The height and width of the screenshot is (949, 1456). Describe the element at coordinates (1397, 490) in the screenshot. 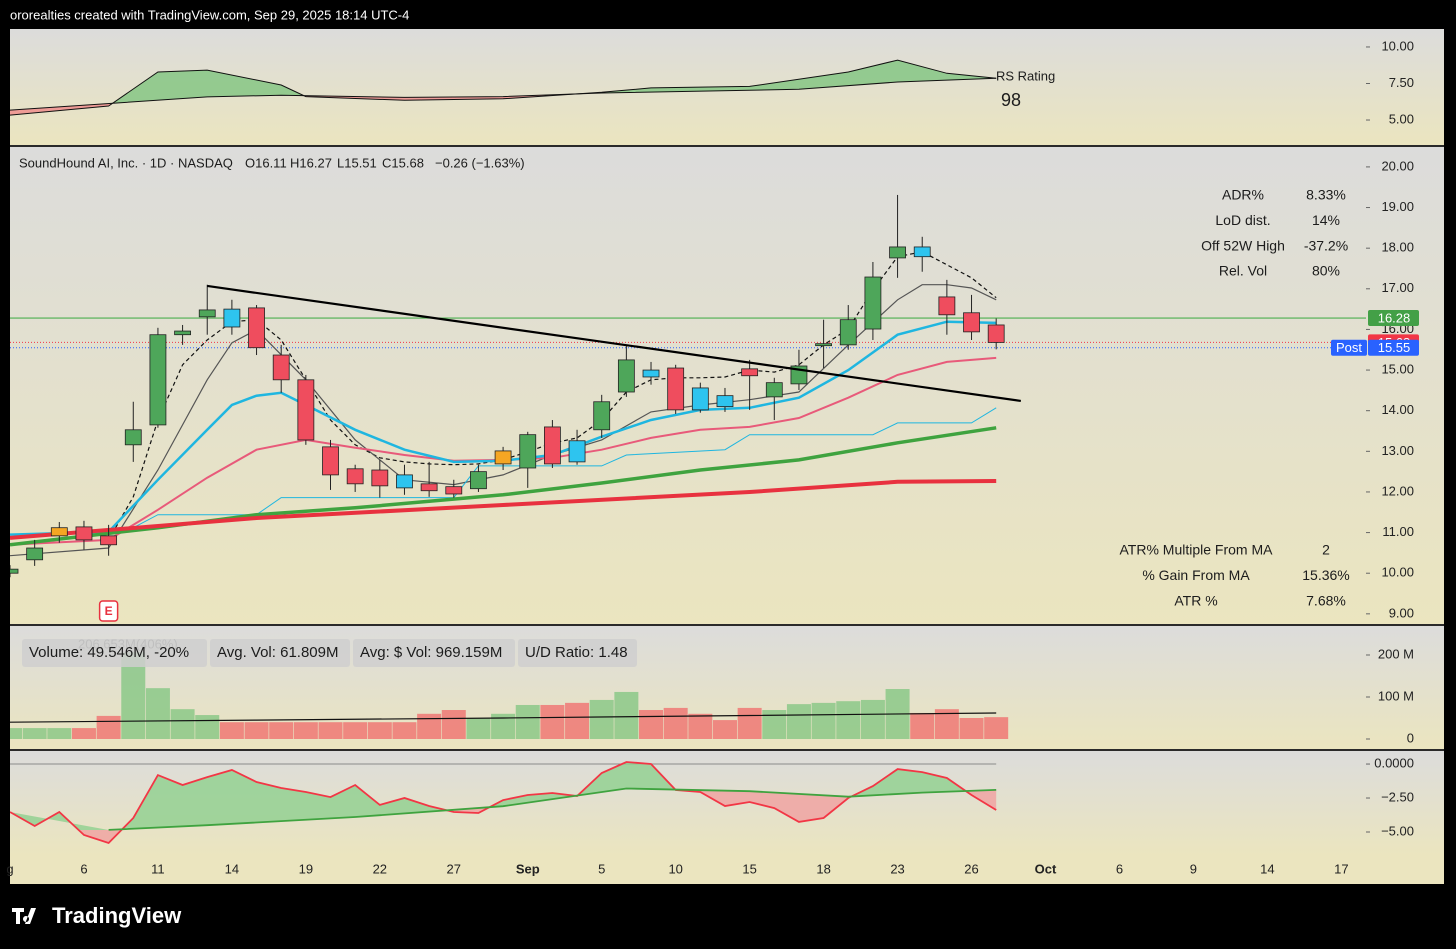

I see `y-tick-label: 12.00` at that location.